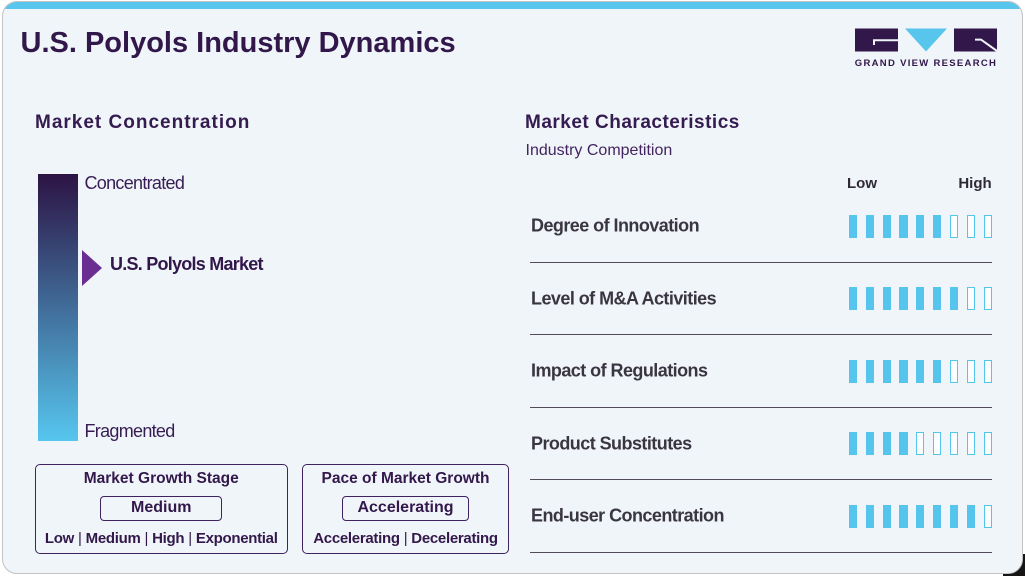  I want to click on market-characteristics-title: Market Characteristics, so click(632, 122).